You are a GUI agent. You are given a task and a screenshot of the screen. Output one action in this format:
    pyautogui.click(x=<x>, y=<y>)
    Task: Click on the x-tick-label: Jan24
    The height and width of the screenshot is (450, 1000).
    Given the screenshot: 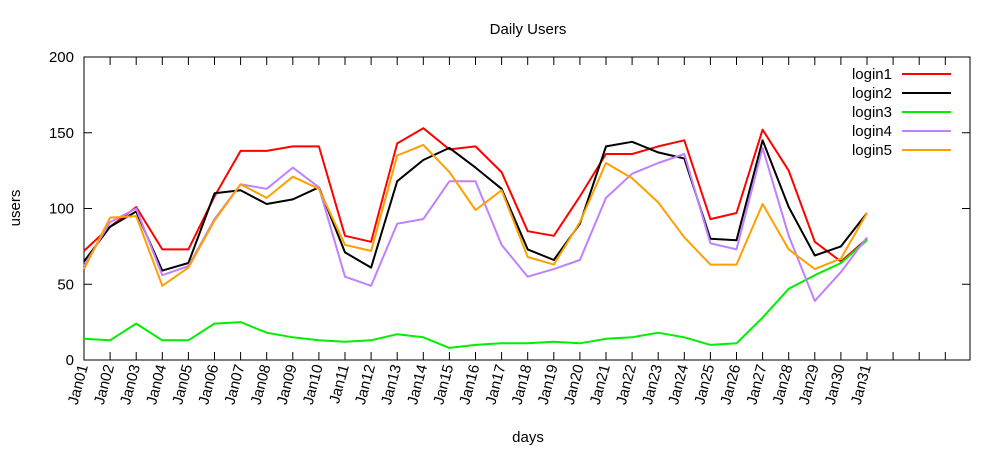 What is the action you would take?
    pyautogui.click(x=678, y=385)
    